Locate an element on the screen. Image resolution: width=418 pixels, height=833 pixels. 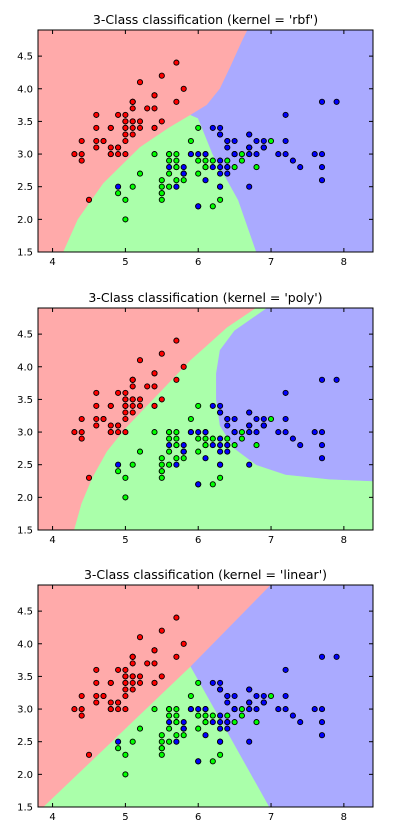
y-tick-label: 4.5 is located at coordinates (25, 612).